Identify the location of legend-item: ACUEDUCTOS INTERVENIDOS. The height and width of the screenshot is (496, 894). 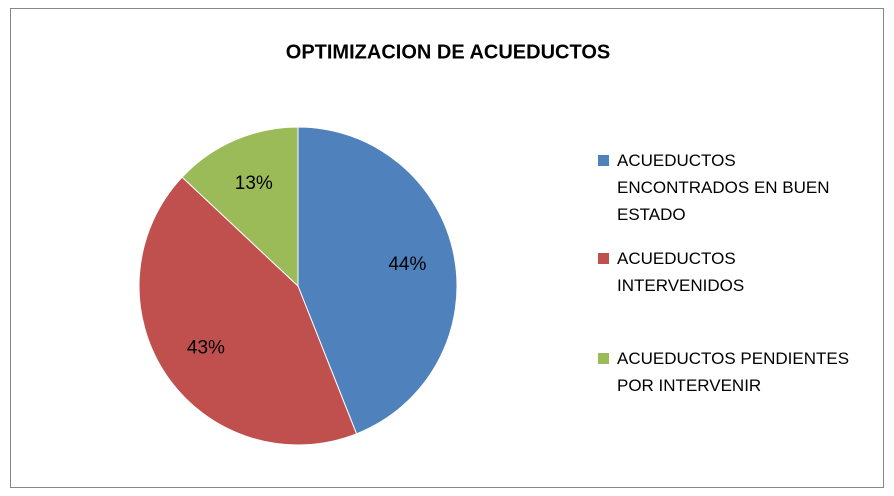
(728, 272).